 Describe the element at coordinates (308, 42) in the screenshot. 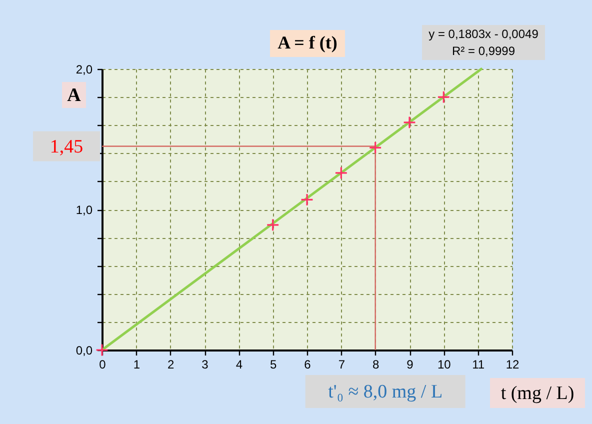

I see `chart-title: A = f (t)` at that location.